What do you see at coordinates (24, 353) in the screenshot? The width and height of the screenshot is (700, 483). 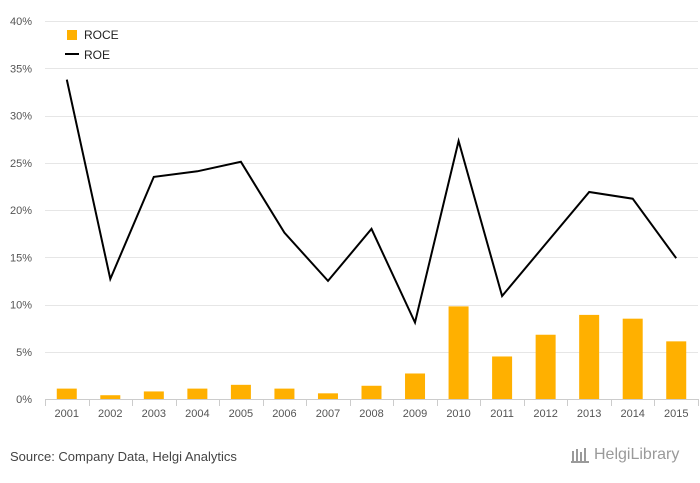 I see `y-tick-label: 5%` at bounding box center [24, 353].